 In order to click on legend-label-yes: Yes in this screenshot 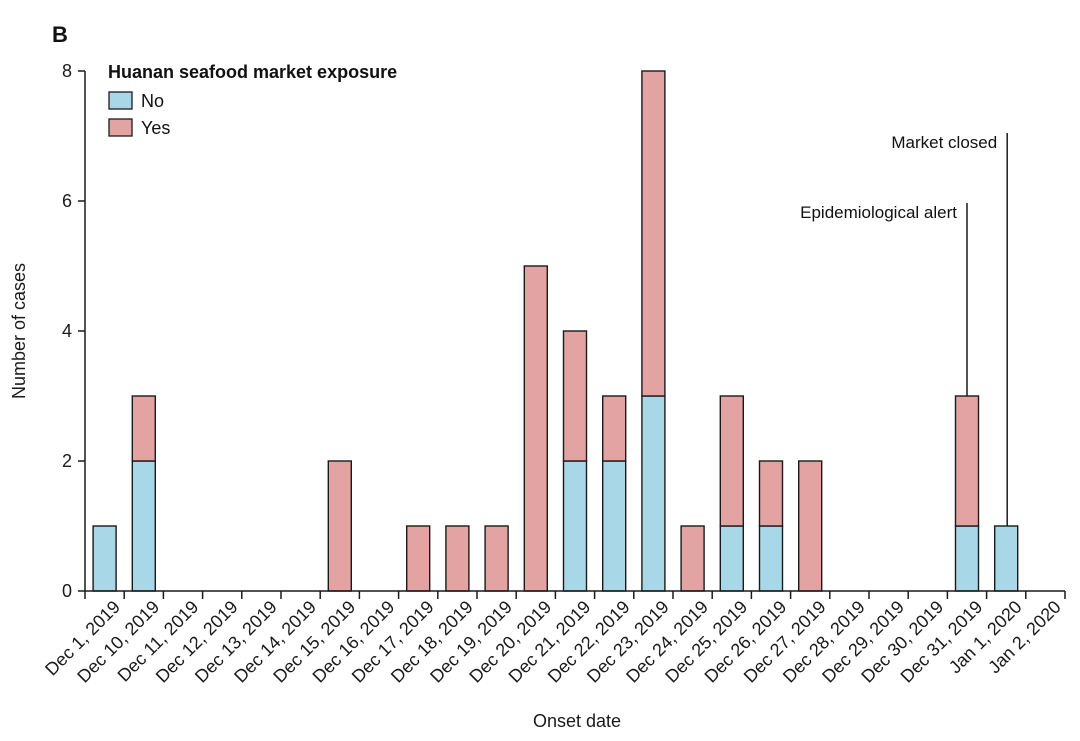, I will do `click(155, 128)`.